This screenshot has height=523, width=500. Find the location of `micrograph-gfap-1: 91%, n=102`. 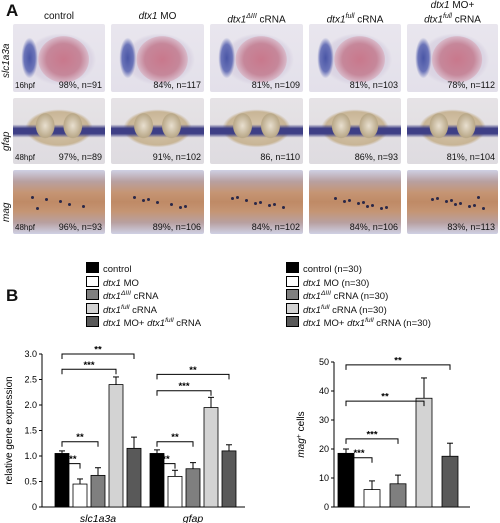

micrograph-gfap-1: 91%, n=102 is located at coordinates (157, 131).